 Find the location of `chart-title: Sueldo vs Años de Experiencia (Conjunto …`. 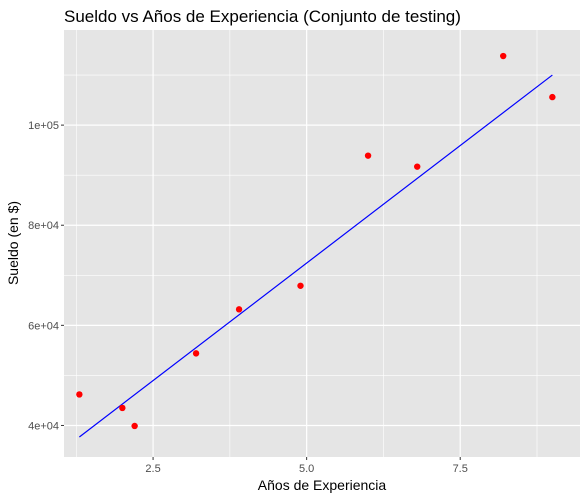

chart-title: Sueldo vs Años de Experiencia (Conjunto … is located at coordinates (262, 16).